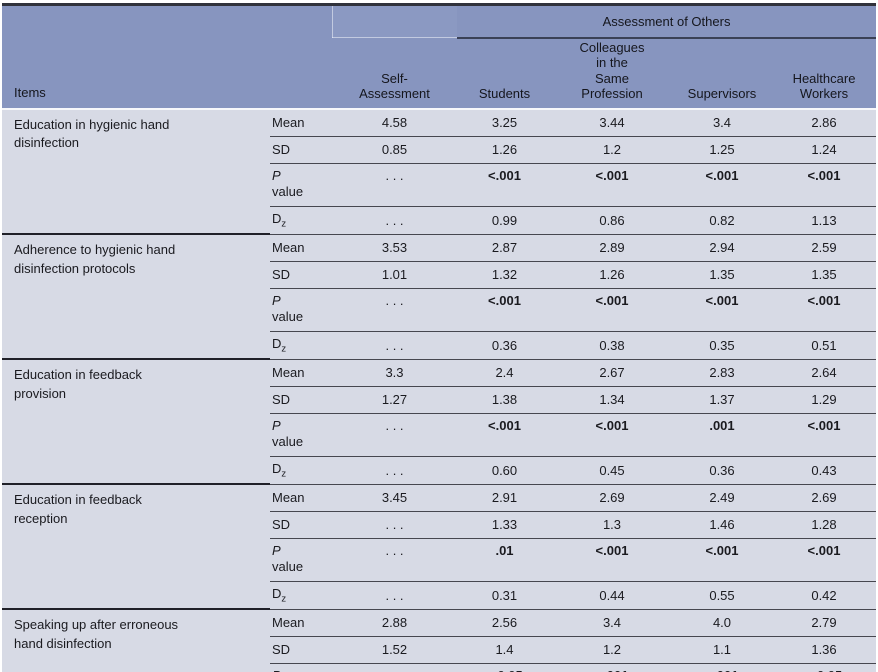 The height and width of the screenshot is (672, 878). Describe the element at coordinates (824, 150) in the screenshot. I see `value-cell: 1.24` at that location.